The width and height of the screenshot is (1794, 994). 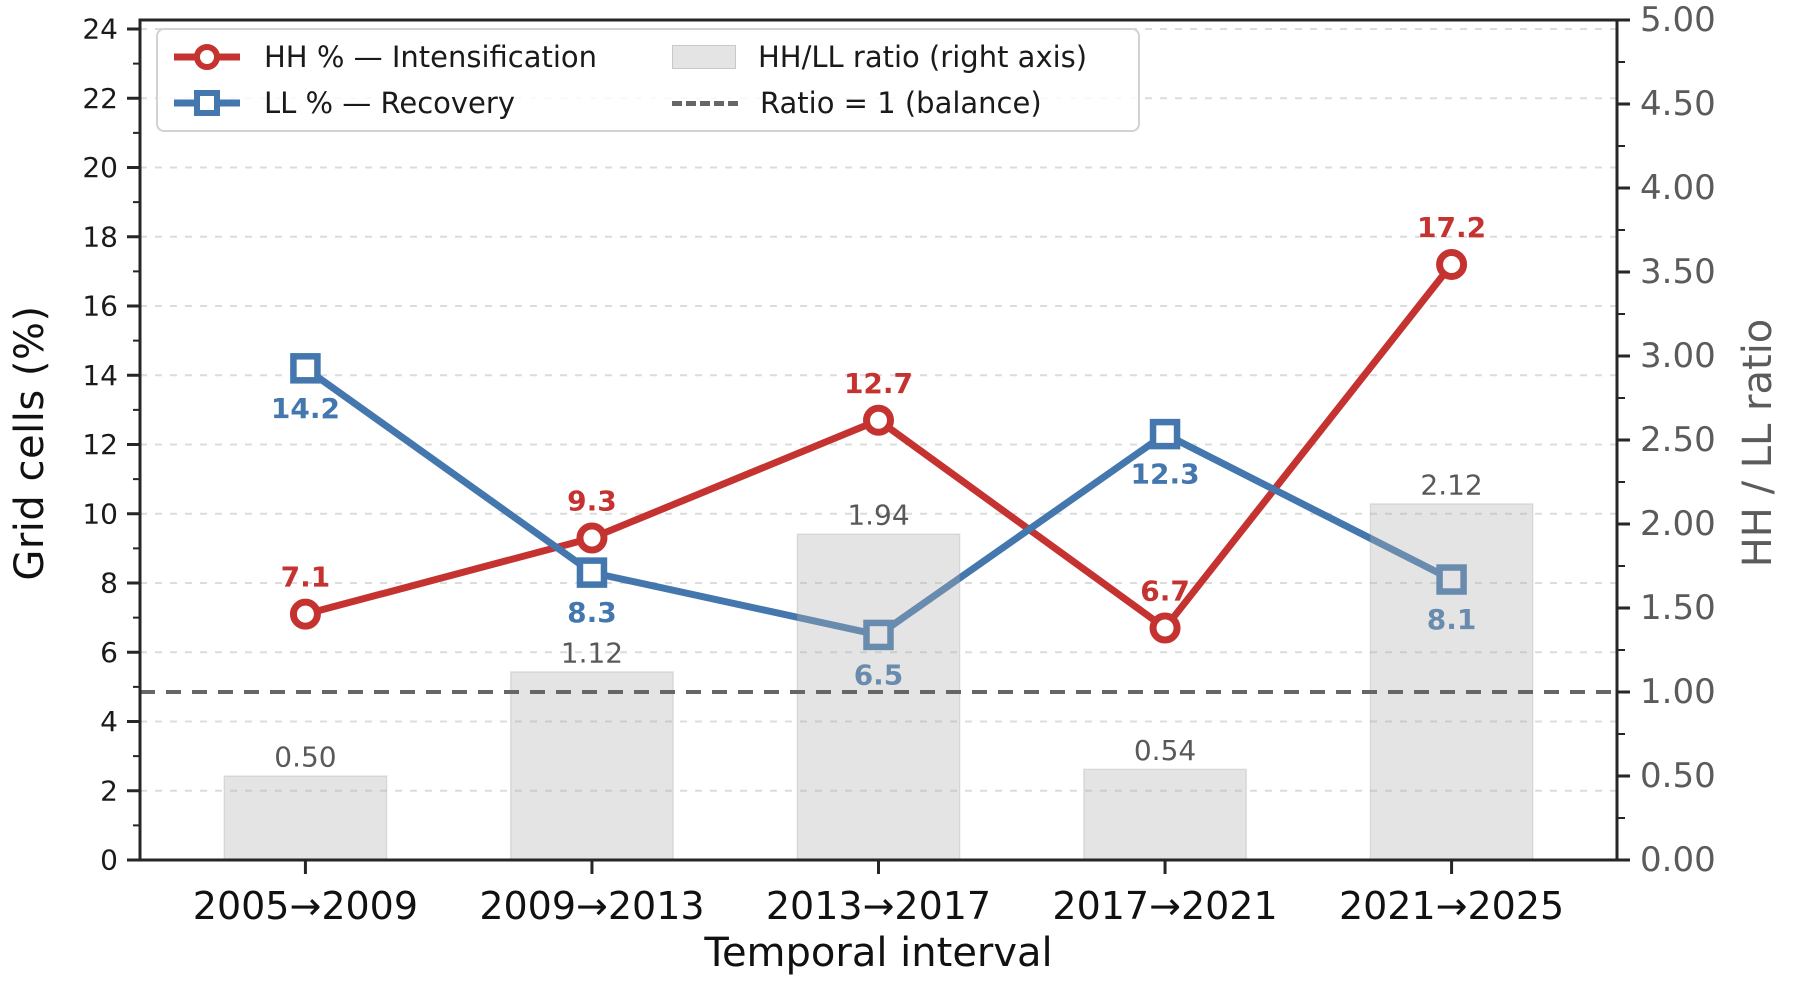 I want to click on left-tick-label: 16, so click(x=100, y=306).